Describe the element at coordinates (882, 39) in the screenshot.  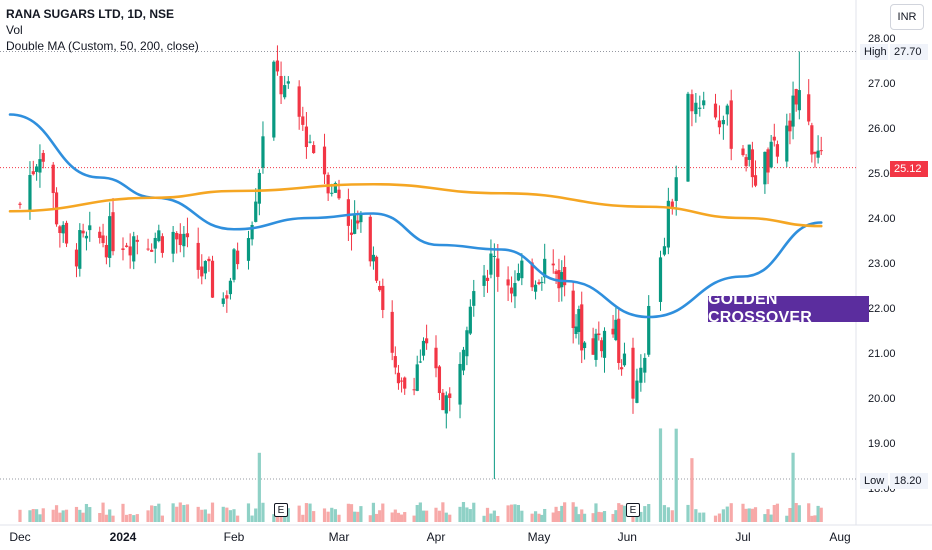
I see `y-tick-label: 28.00` at that location.